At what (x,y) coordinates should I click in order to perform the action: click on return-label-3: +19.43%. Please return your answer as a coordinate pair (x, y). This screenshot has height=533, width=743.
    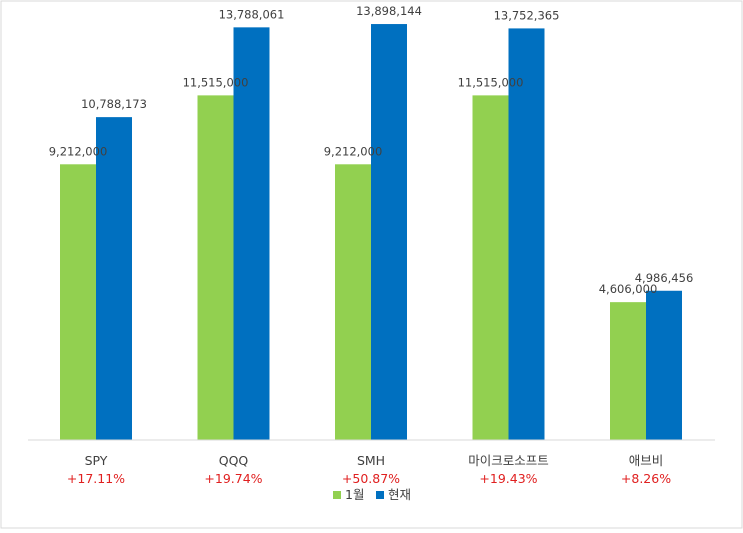
    Looking at the image, I should click on (508, 478).